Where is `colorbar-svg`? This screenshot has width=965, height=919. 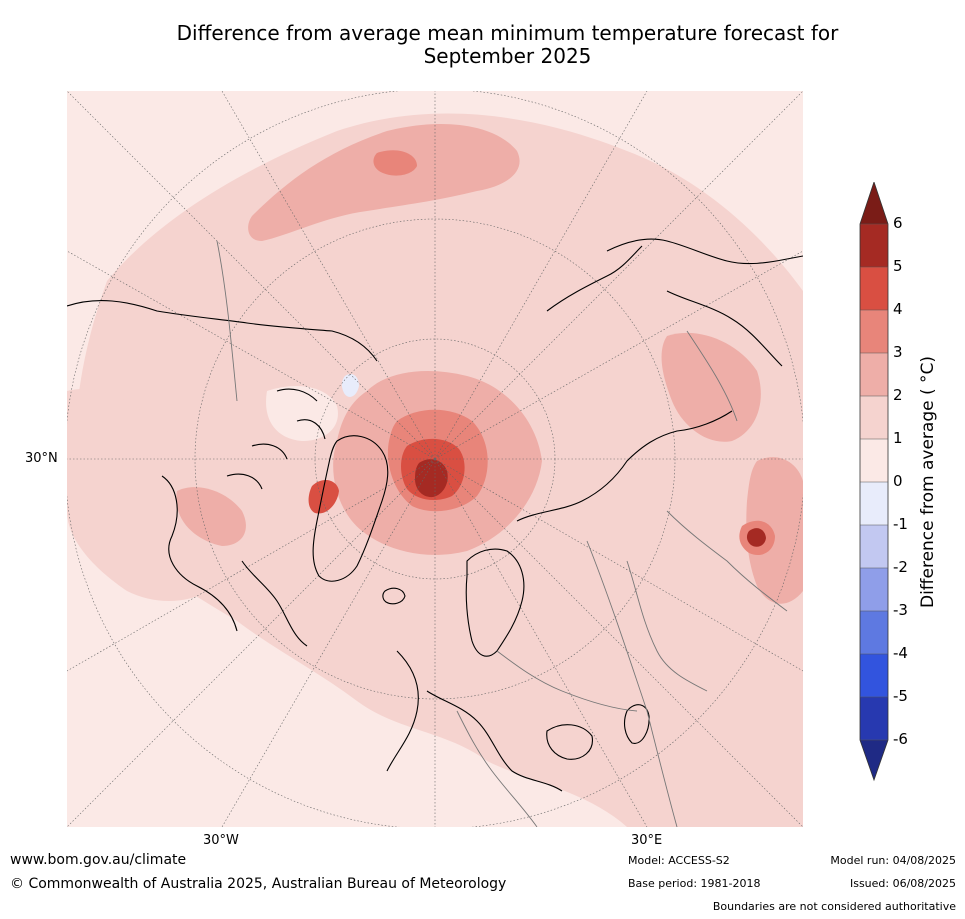 colorbar-svg is located at coordinates (874, 481).